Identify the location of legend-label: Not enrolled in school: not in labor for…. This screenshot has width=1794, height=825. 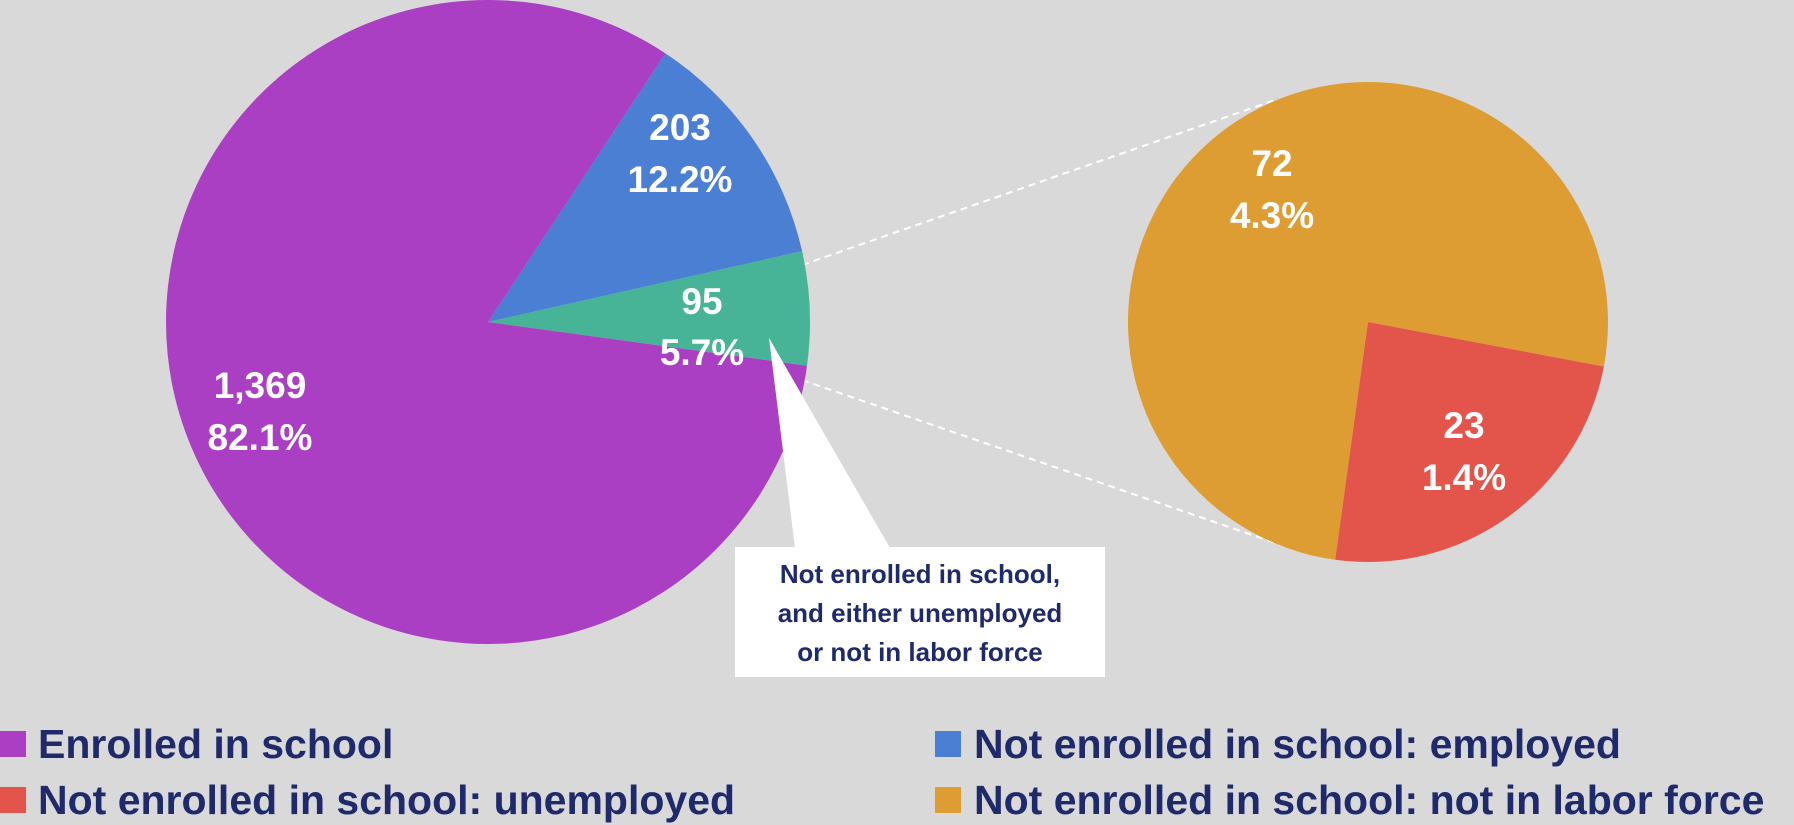
(1369, 800).